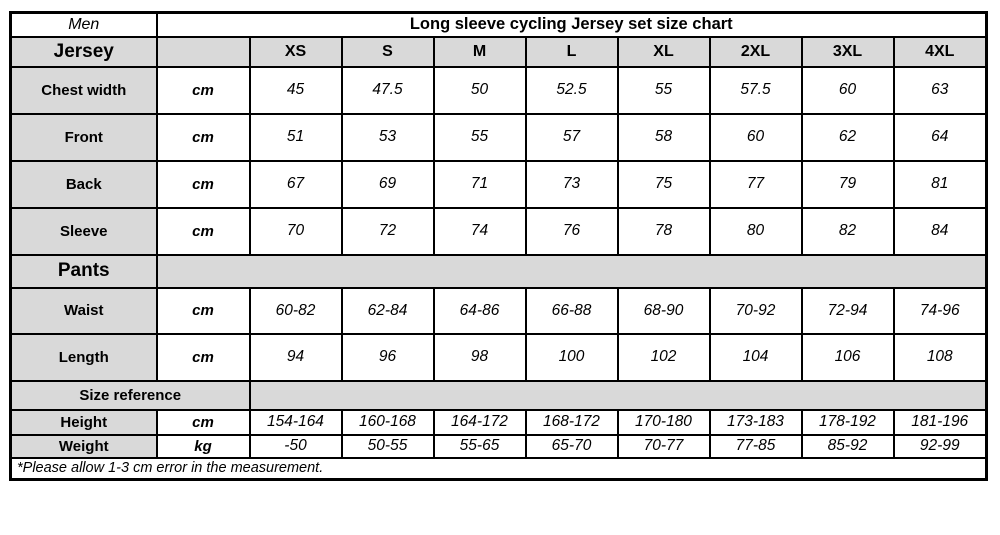  I want to click on value-cell: 69, so click(387, 184).